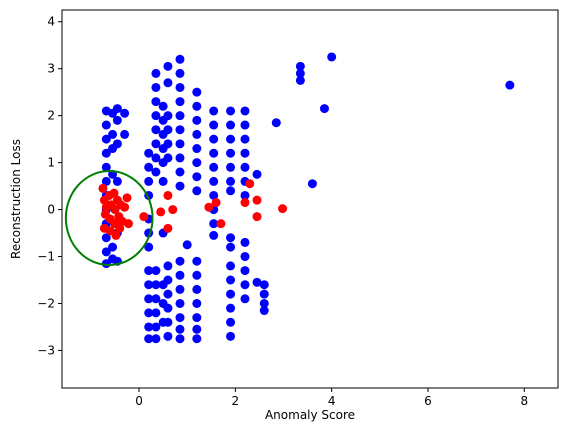 The width and height of the screenshot is (565, 432). I want to click on y-tick-label-6: 3, so click(51, 69).